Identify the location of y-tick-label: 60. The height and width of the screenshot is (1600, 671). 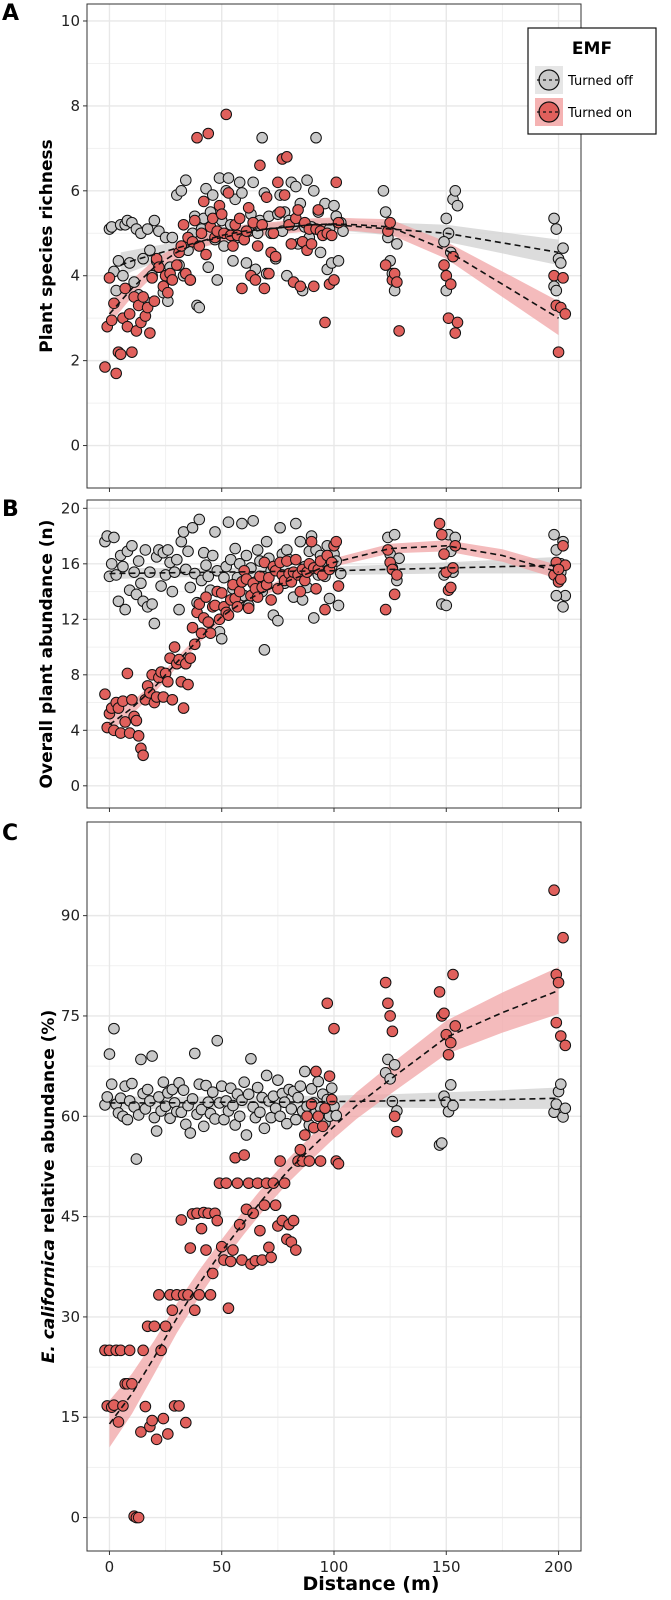
(70, 1116).